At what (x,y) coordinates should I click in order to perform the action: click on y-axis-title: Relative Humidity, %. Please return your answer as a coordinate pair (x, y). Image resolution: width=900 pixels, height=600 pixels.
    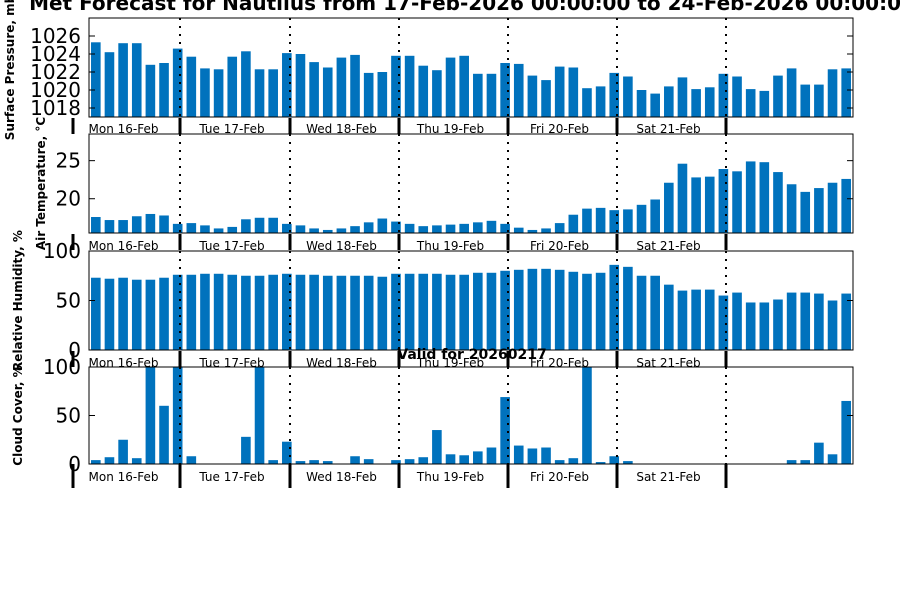
    Looking at the image, I should click on (18, 300).